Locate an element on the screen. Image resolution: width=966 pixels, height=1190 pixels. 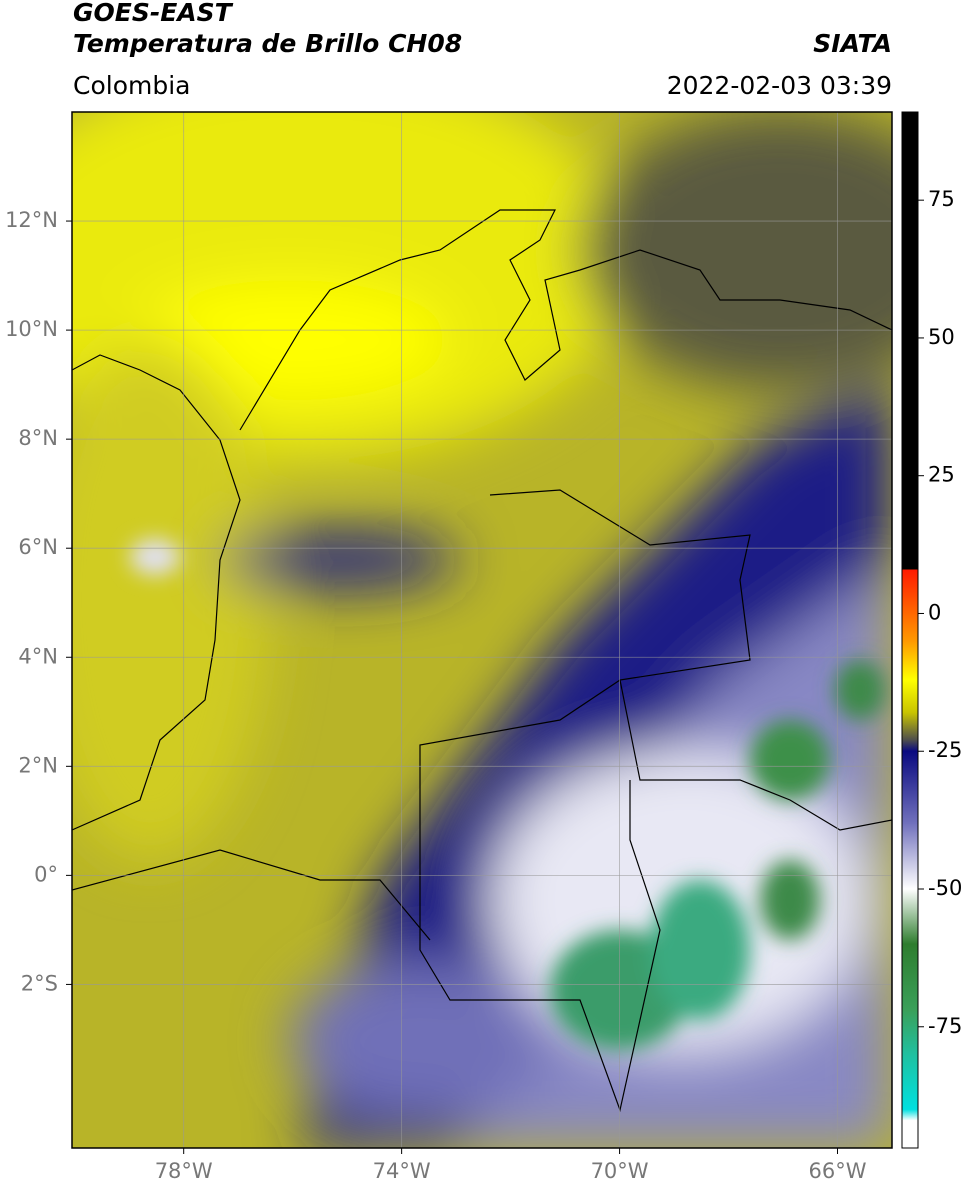
x-tick-label: 70°W is located at coordinates (620, 1171).